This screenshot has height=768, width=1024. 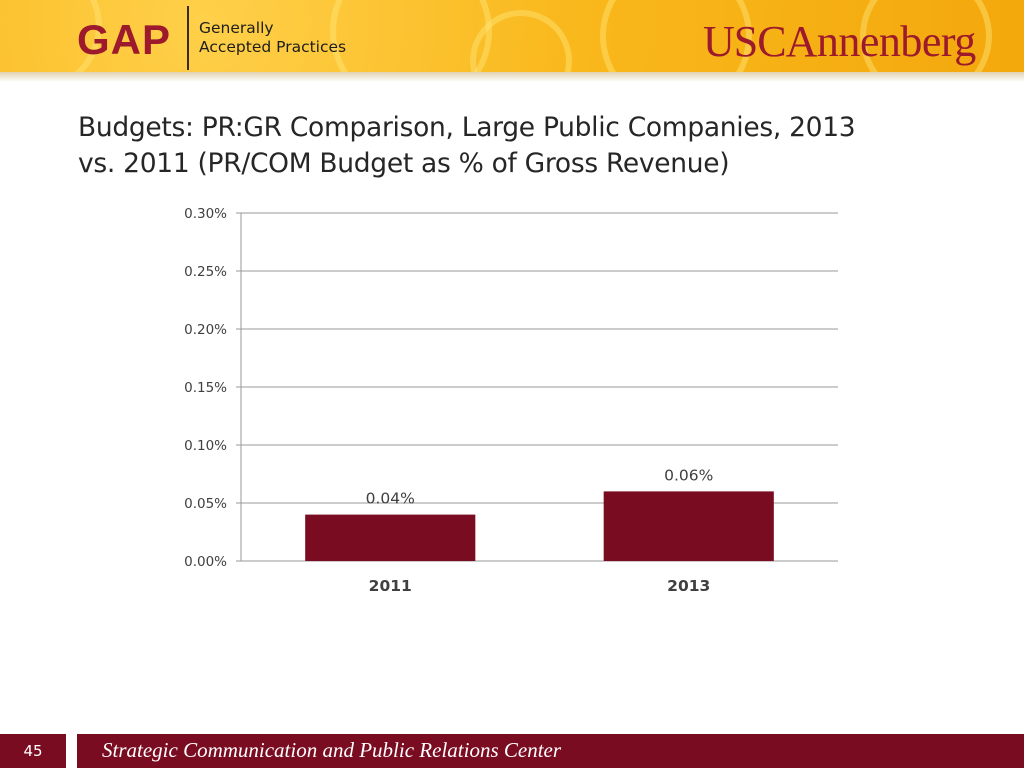 What do you see at coordinates (205, 446) in the screenshot?
I see `y-tick-label: 0.10%` at bounding box center [205, 446].